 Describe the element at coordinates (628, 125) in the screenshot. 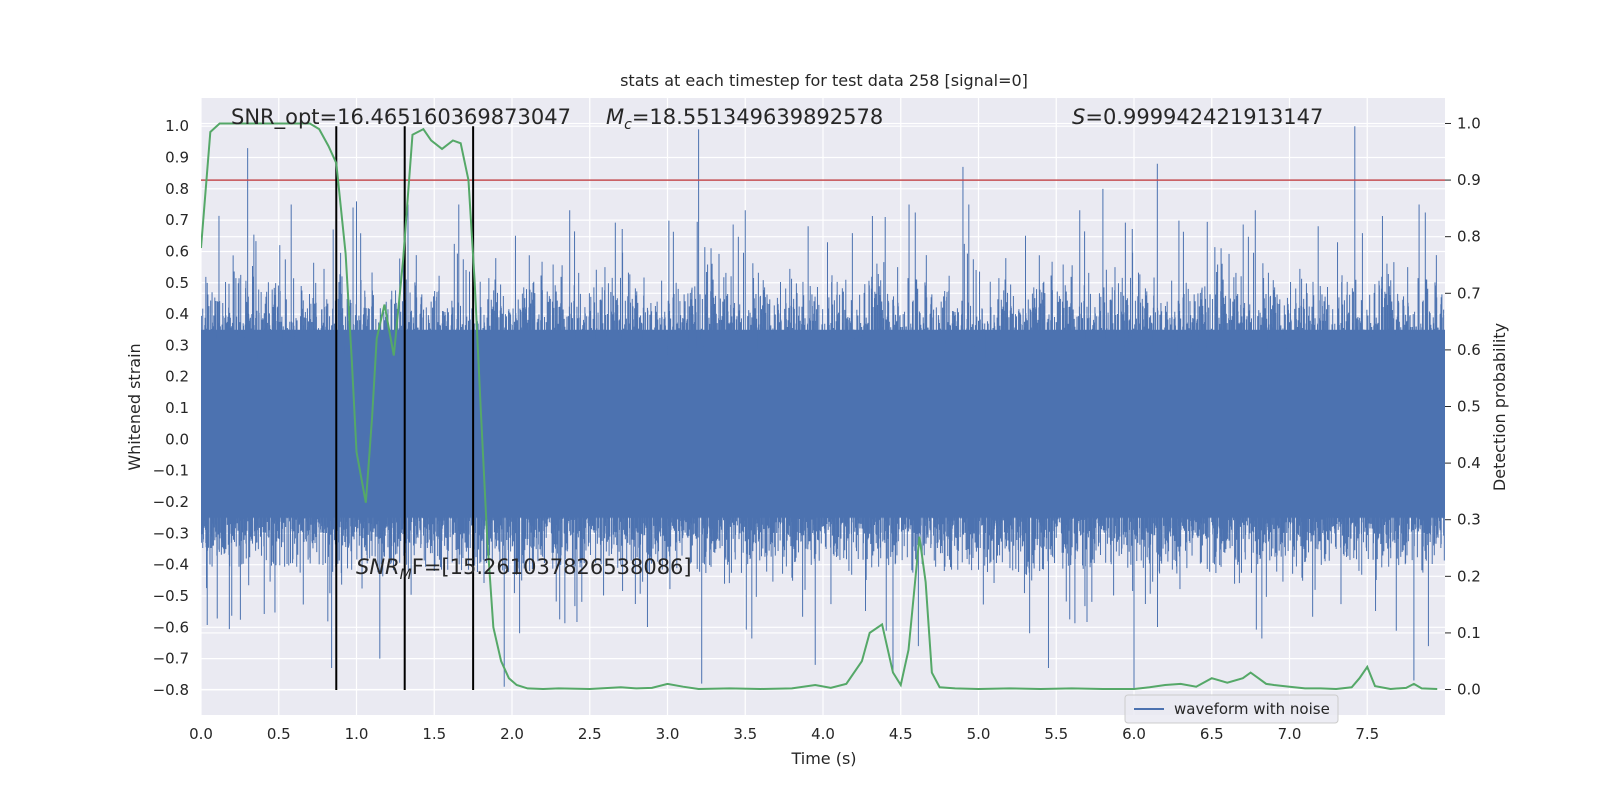

I see `chirp-mass-subscript: c` at that location.